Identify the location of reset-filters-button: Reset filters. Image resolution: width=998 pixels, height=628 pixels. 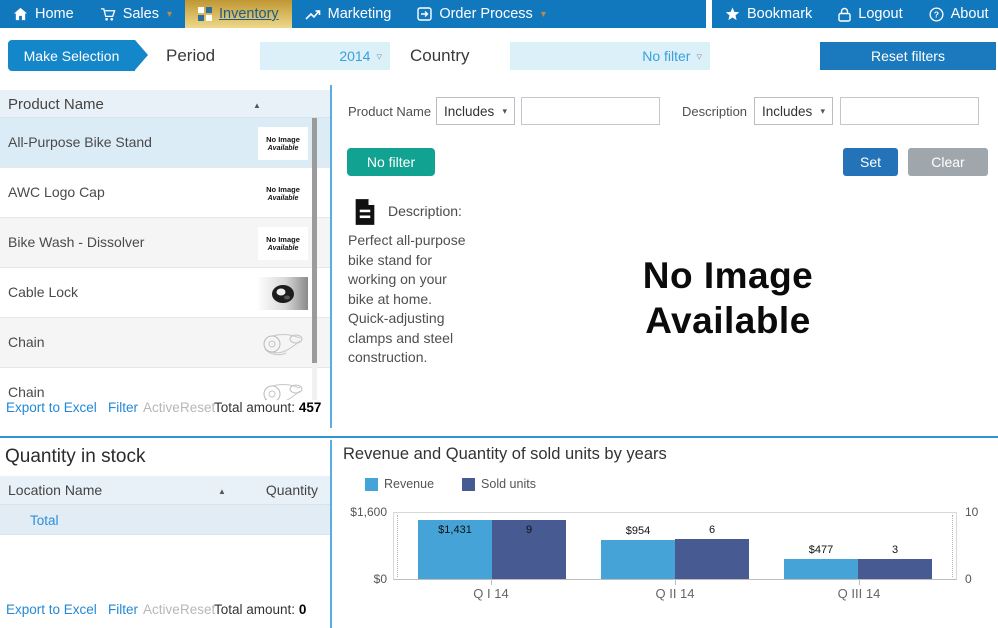
(908, 56).